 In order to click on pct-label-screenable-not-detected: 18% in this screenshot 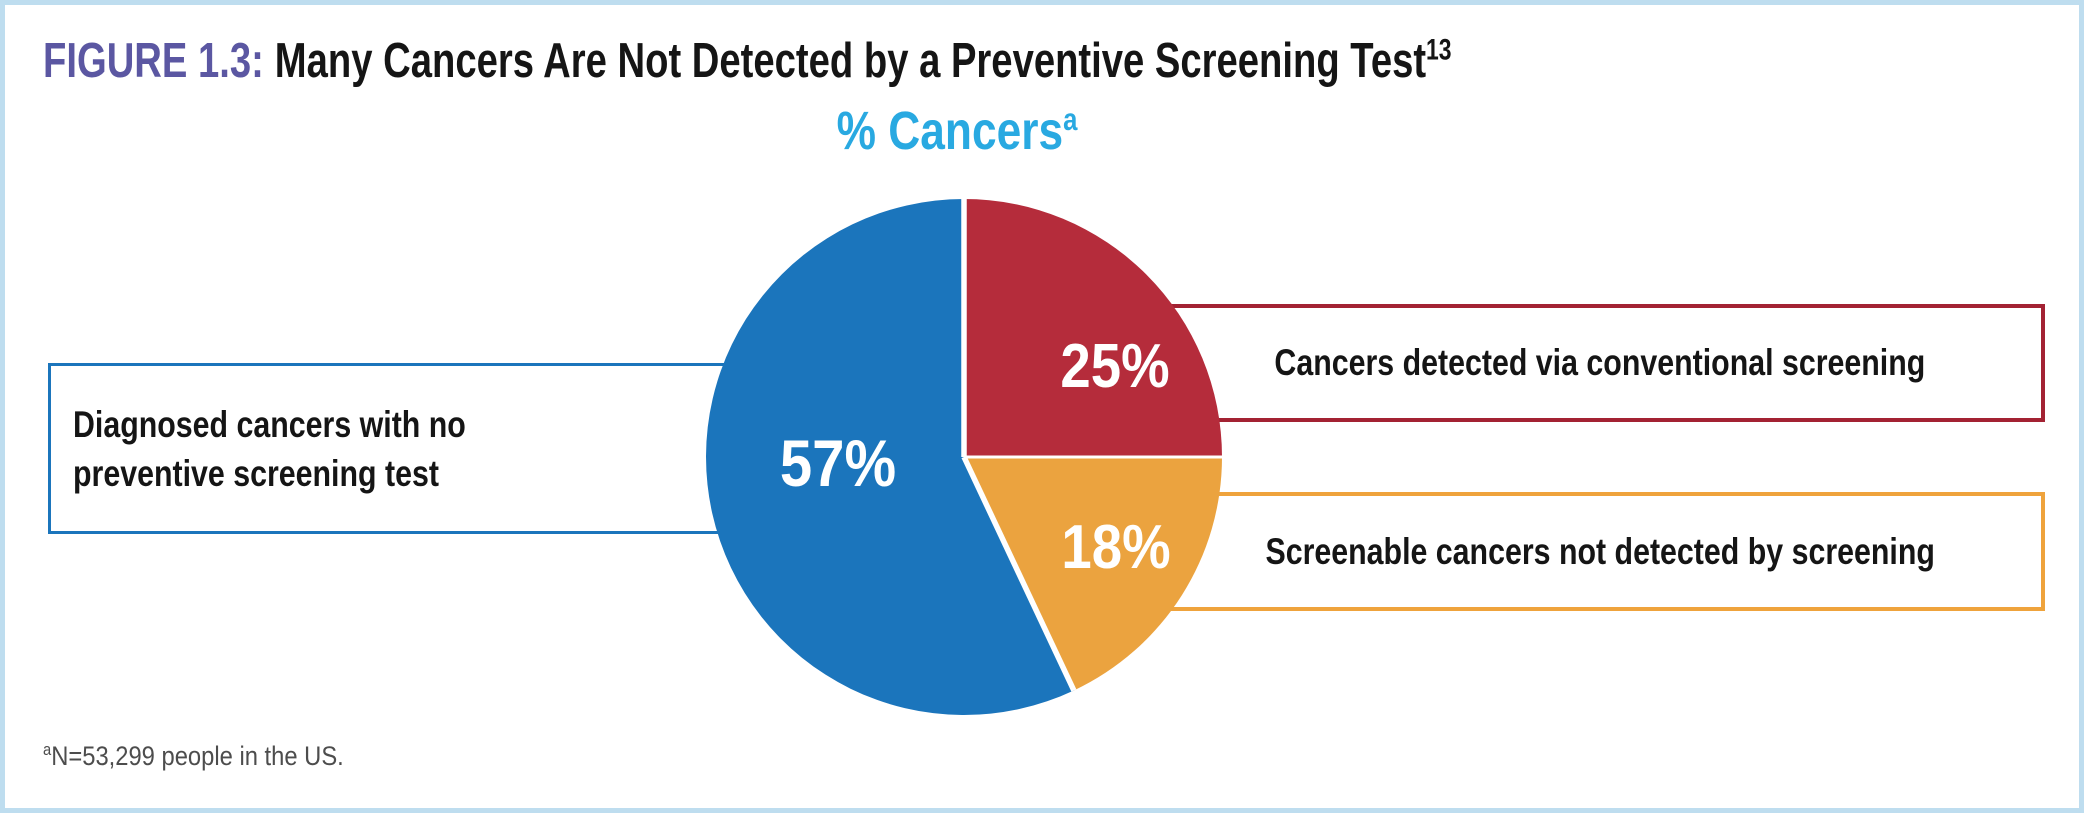, I will do `click(1116, 547)`.